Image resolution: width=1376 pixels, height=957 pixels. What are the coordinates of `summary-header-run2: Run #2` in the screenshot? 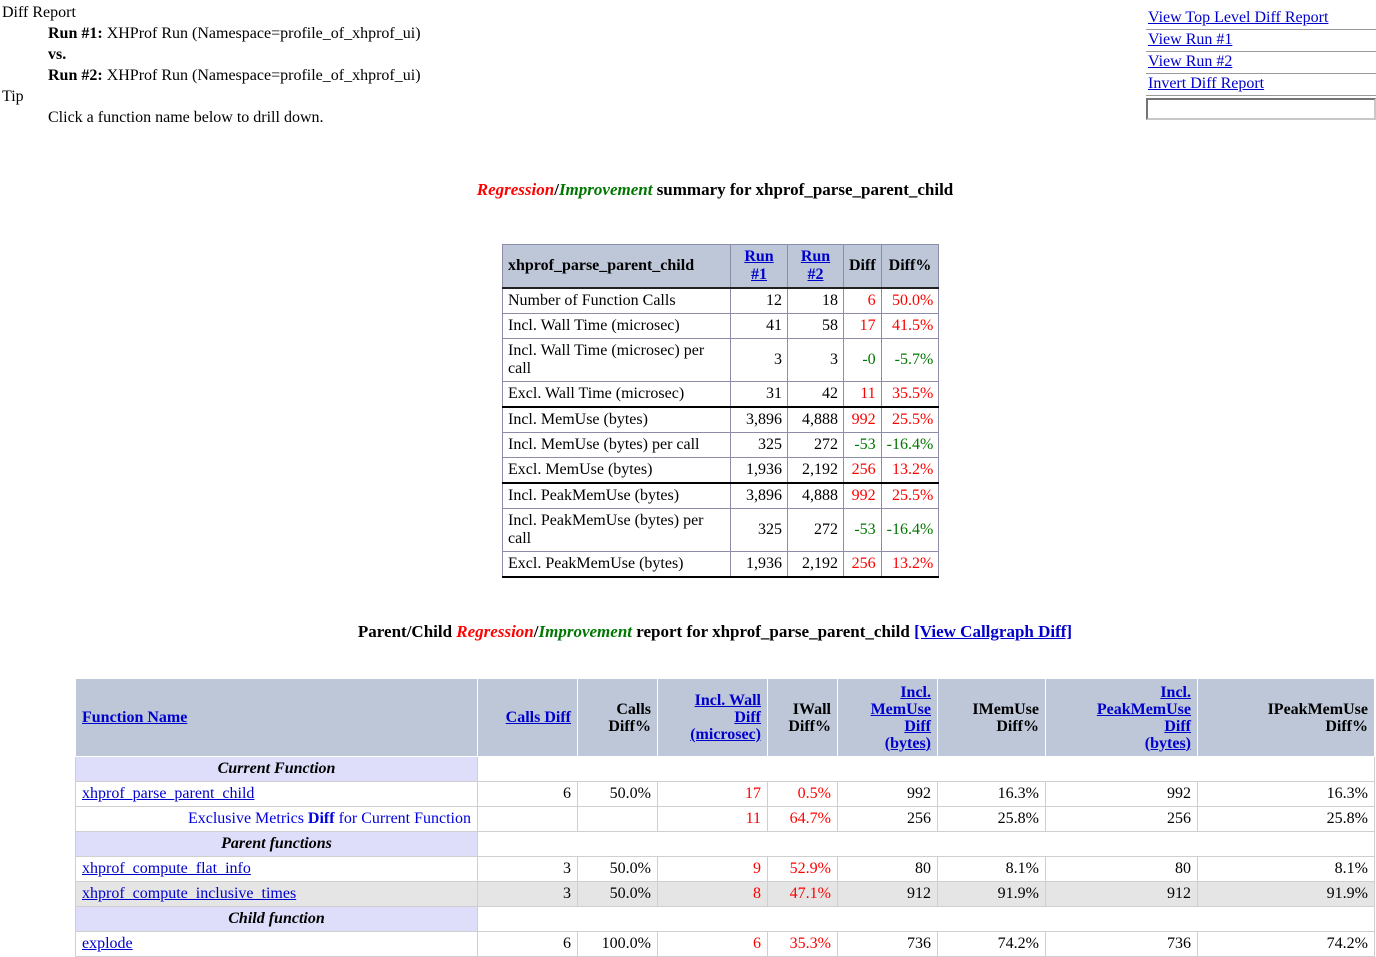 It's located at (815, 266).